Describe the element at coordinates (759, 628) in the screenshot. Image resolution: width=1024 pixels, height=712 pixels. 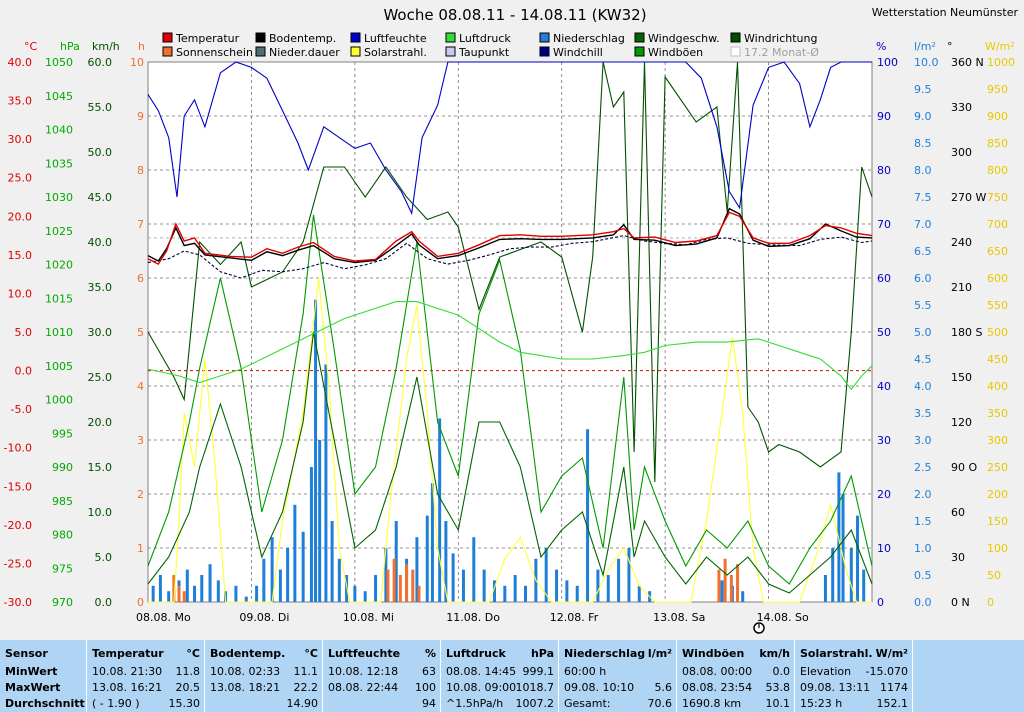
I see `cursor-icon` at that location.